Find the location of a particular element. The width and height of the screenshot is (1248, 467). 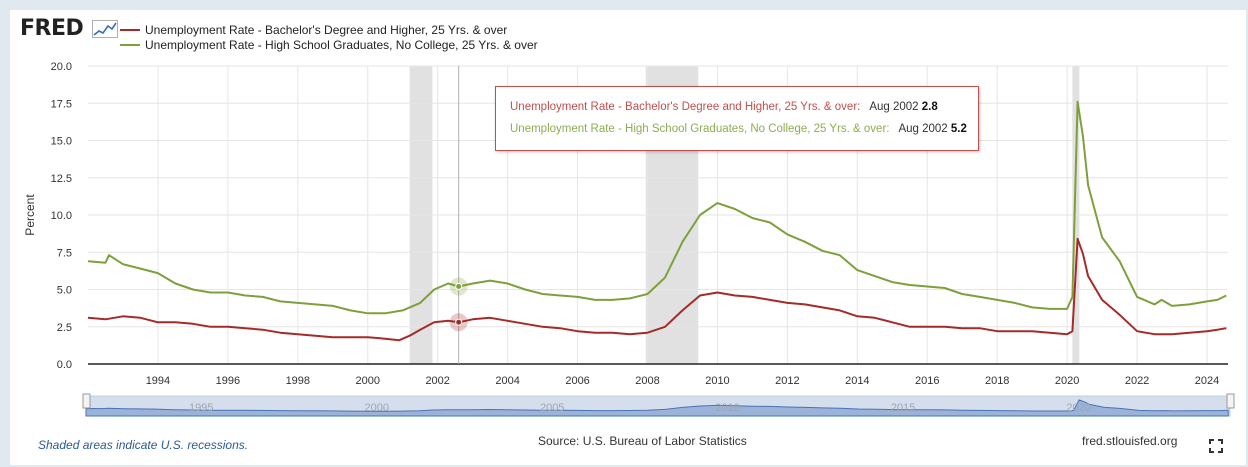

navigator-handle-left is located at coordinates (86, 401).